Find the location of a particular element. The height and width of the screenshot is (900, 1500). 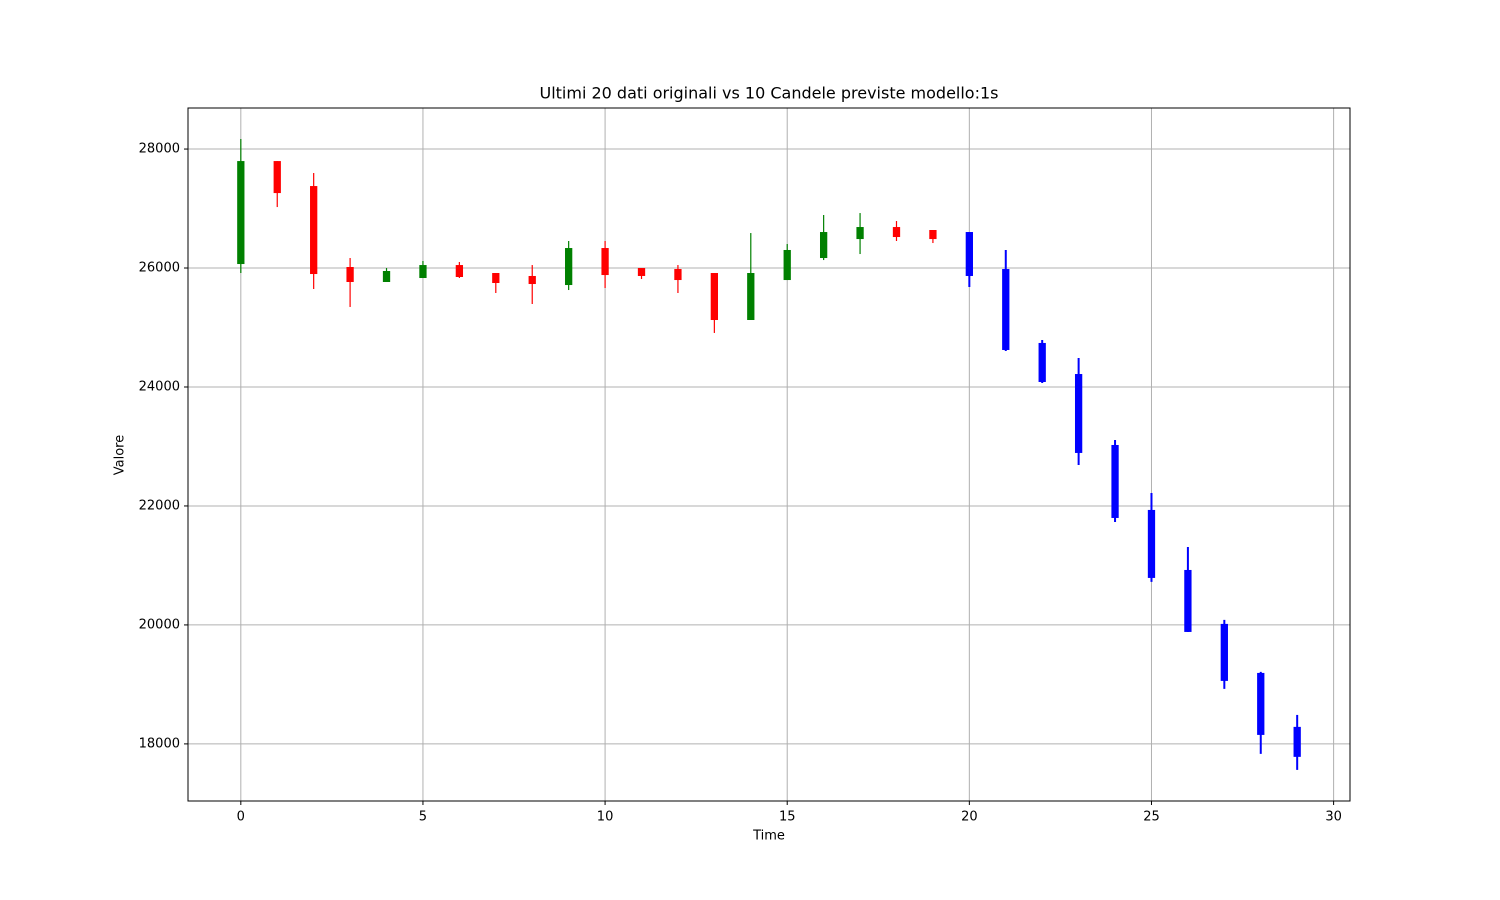

x-axis-label: Time is located at coordinates (768, 836).